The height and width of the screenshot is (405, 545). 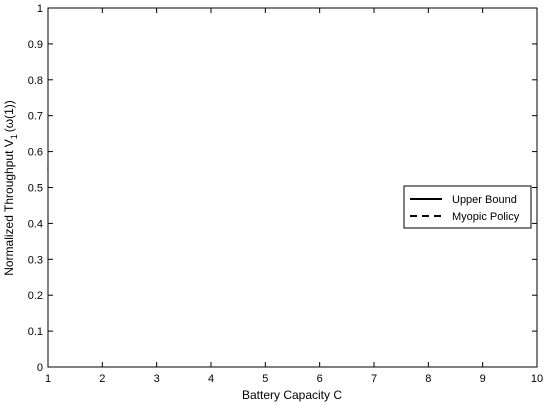 I want to click on y-tick-label: 0, so click(x=40, y=368).